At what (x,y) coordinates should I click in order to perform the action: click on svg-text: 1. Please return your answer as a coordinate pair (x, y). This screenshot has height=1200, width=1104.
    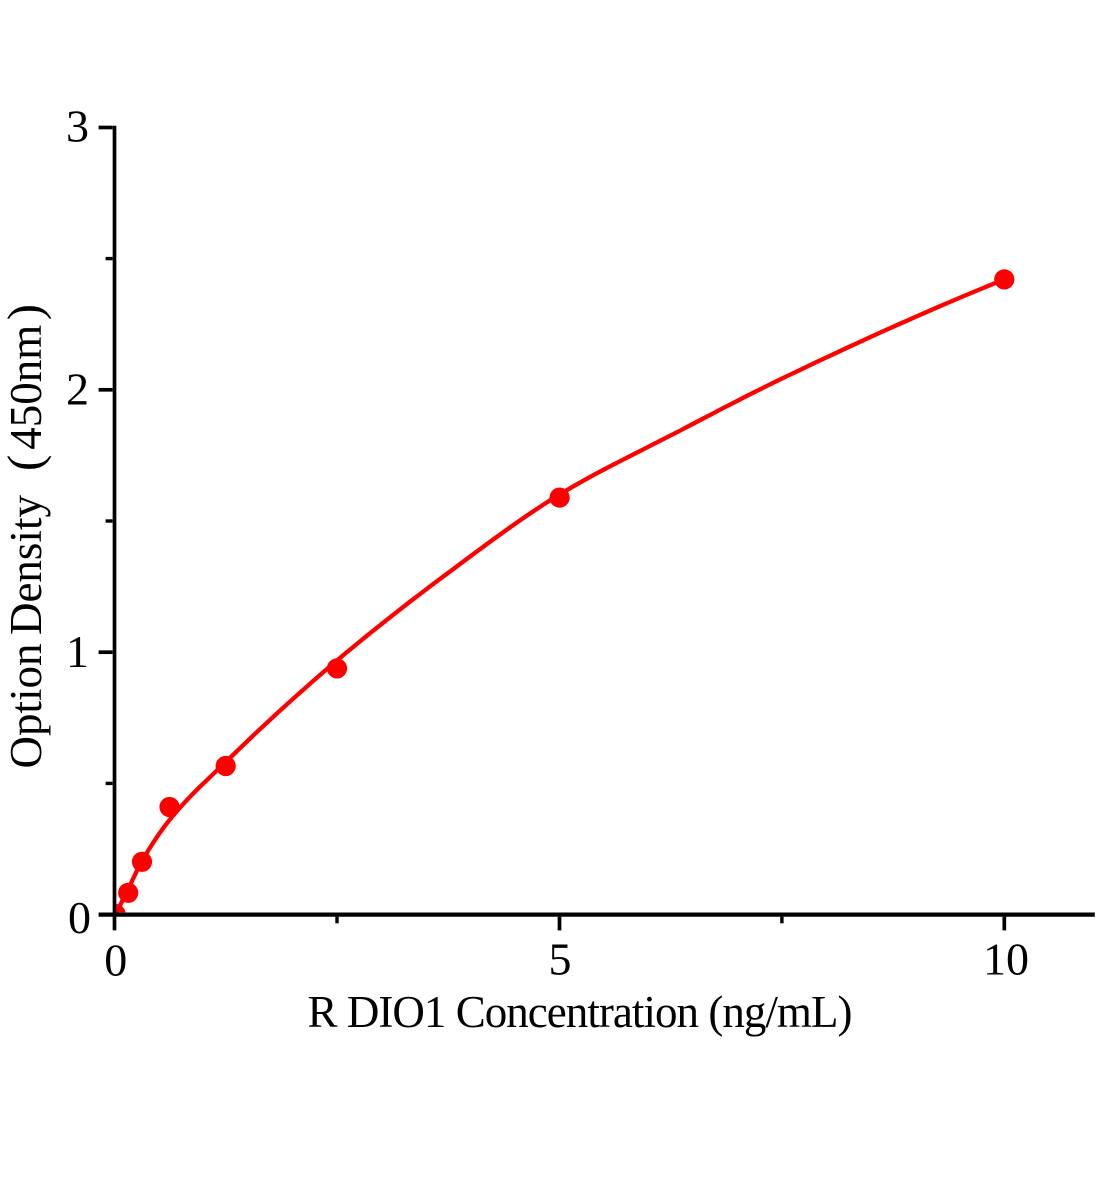
    Looking at the image, I should click on (77, 651).